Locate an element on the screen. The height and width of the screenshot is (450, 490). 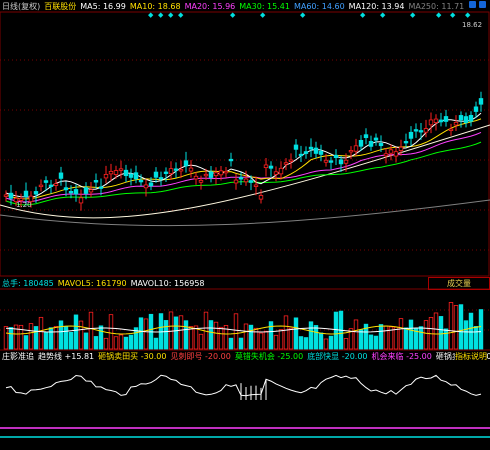
high-price-mark: 18.62 is located at coordinates (472, 25).